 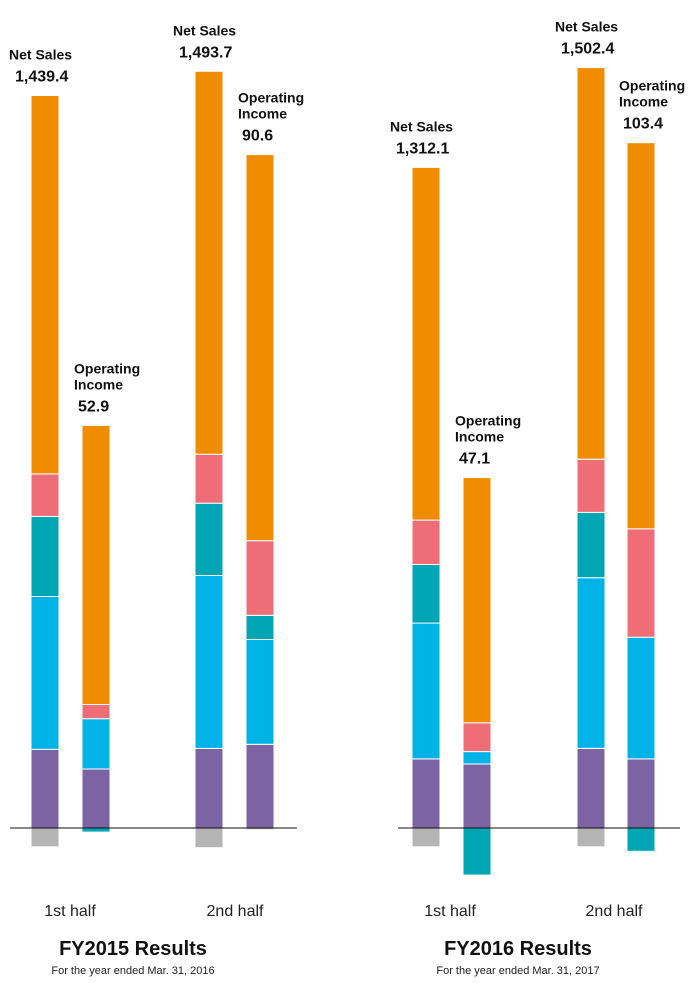 What do you see at coordinates (41, 77) in the screenshot?
I see `bar-label-value: 1,439.4` at bounding box center [41, 77].